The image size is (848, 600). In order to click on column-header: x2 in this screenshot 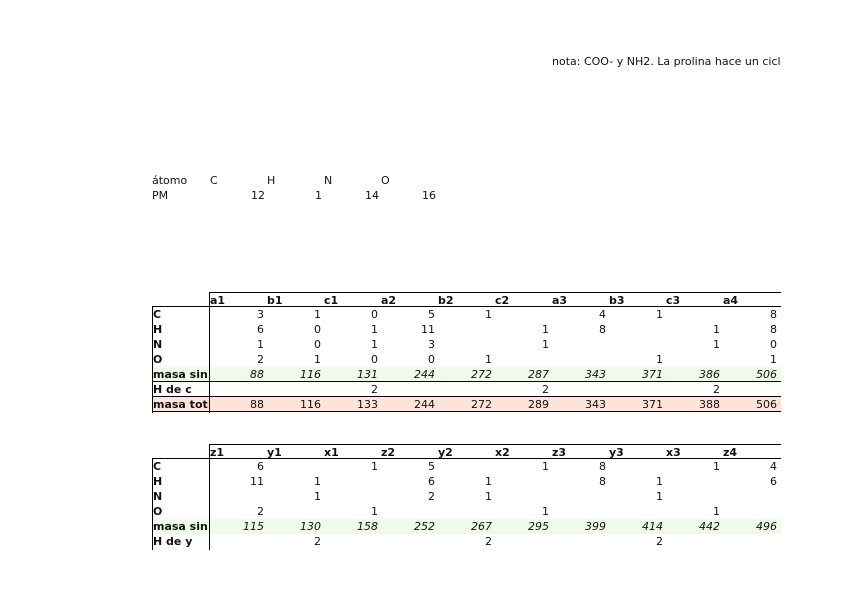, I will do `click(502, 452)`.